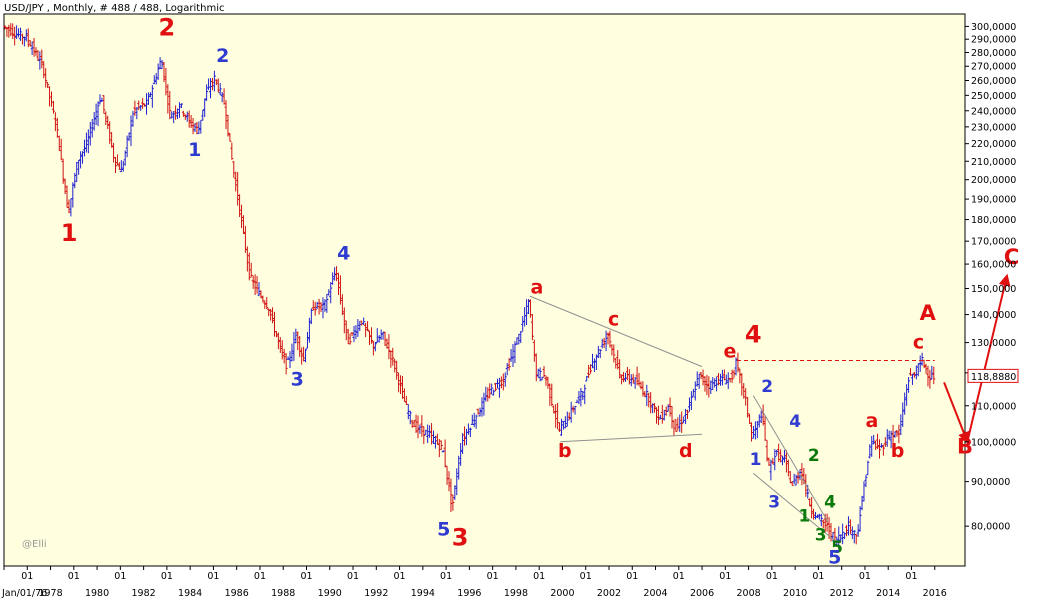 The image size is (1056, 600). I want to click on wave-label: d, so click(686, 451).